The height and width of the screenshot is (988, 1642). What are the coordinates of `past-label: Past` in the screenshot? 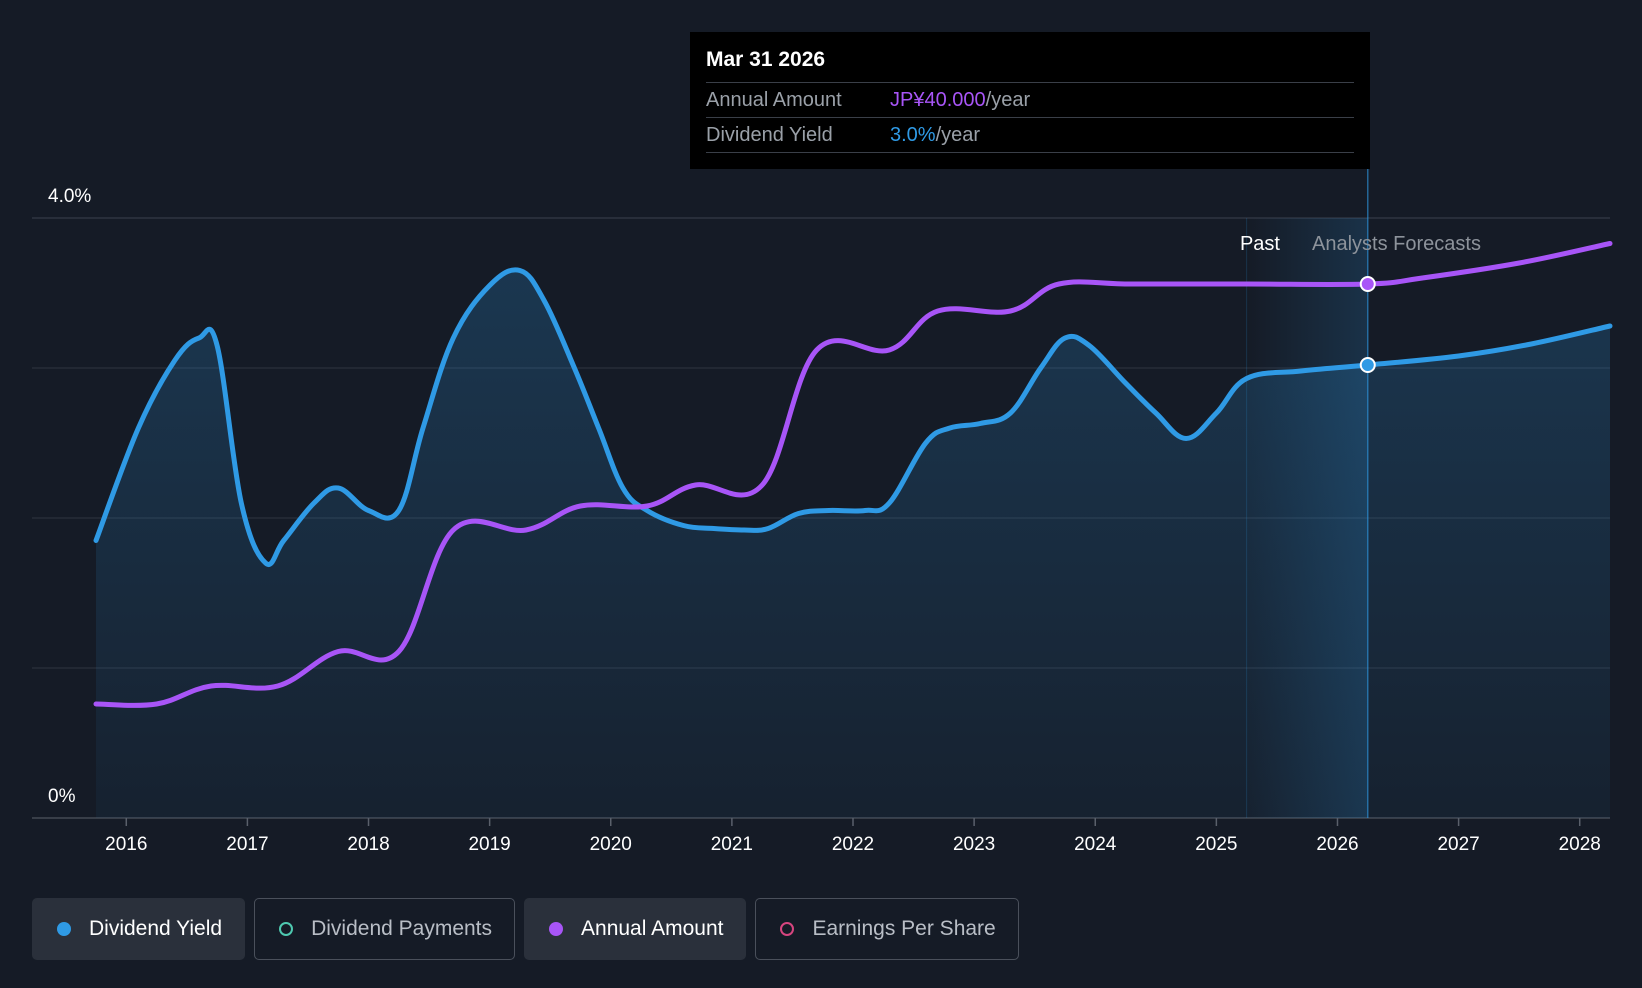 It's located at (1260, 244).